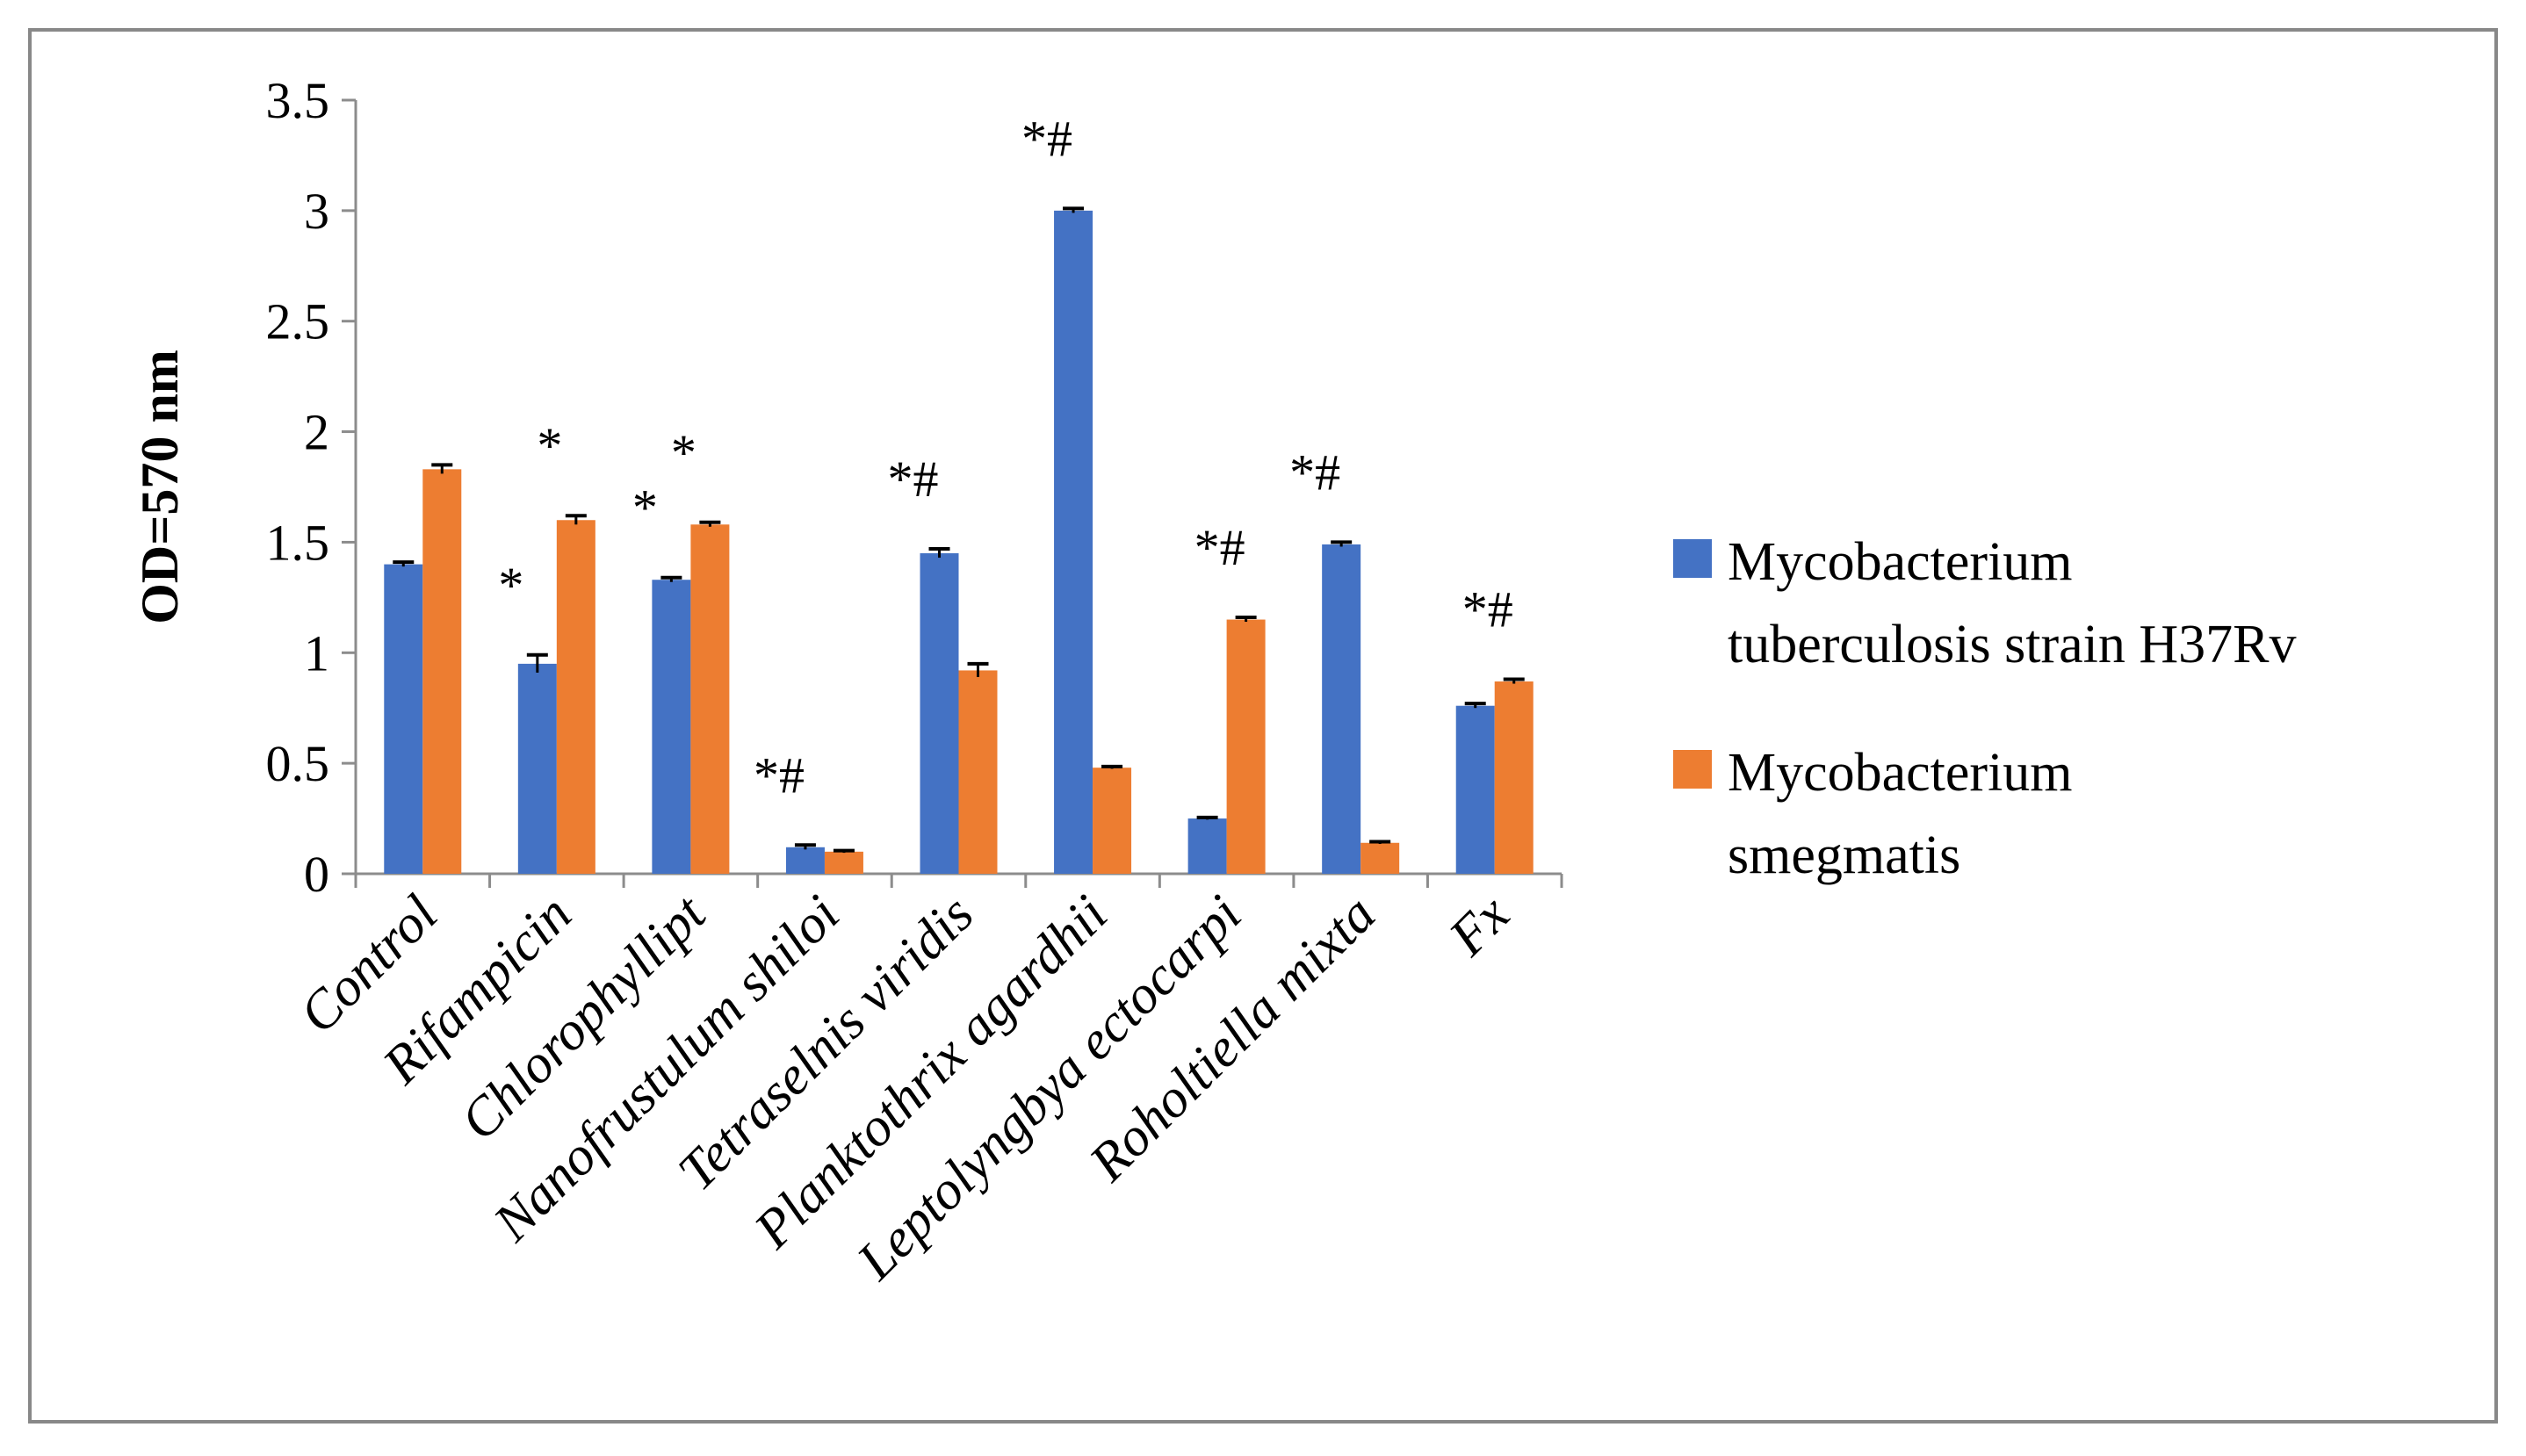 This screenshot has height=1456, width=2526. Describe the element at coordinates (160, 487) in the screenshot. I see `y-axis-title: OD=570 nm` at that location.